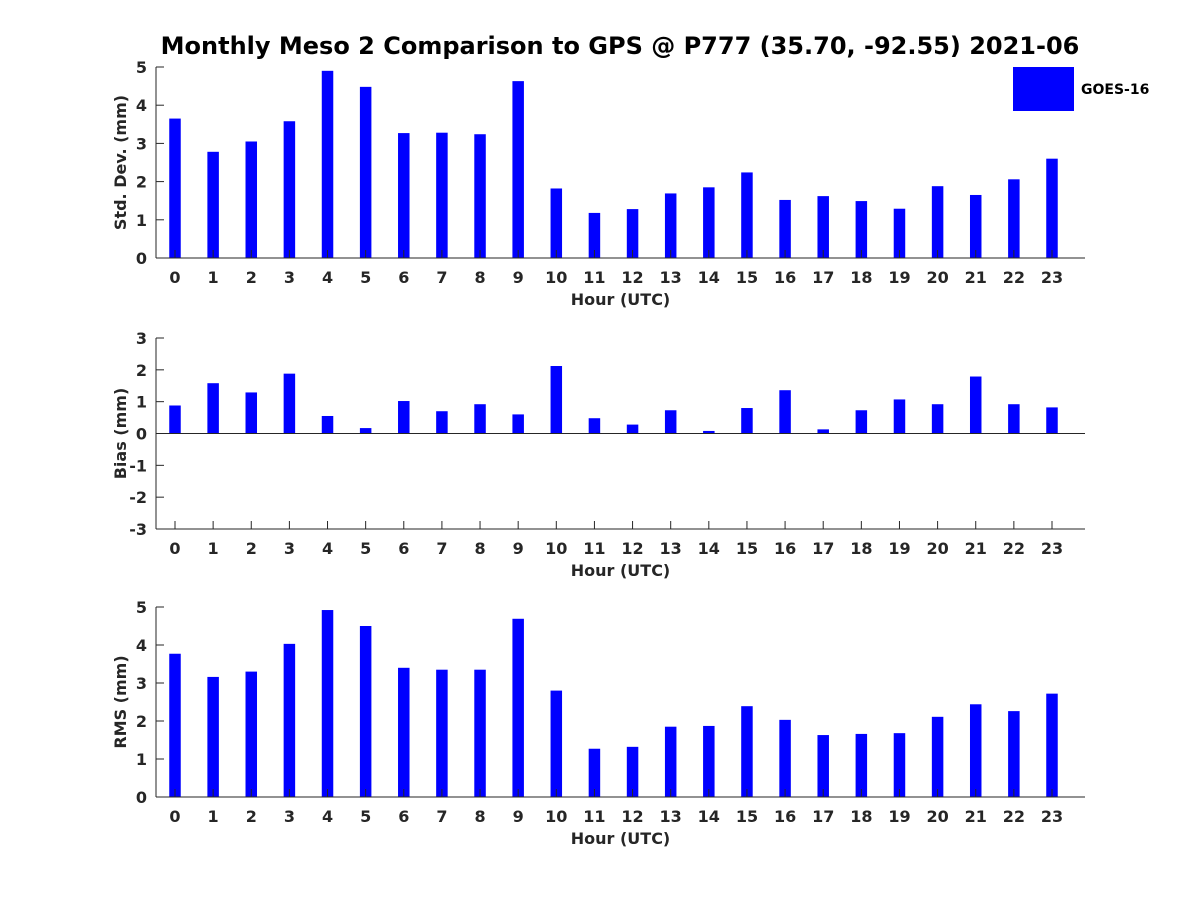 The height and width of the screenshot is (900, 1200). What do you see at coordinates (1052, 548) in the screenshot?
I see `x-tick-label: 23` at bounding box center [1052, 548].